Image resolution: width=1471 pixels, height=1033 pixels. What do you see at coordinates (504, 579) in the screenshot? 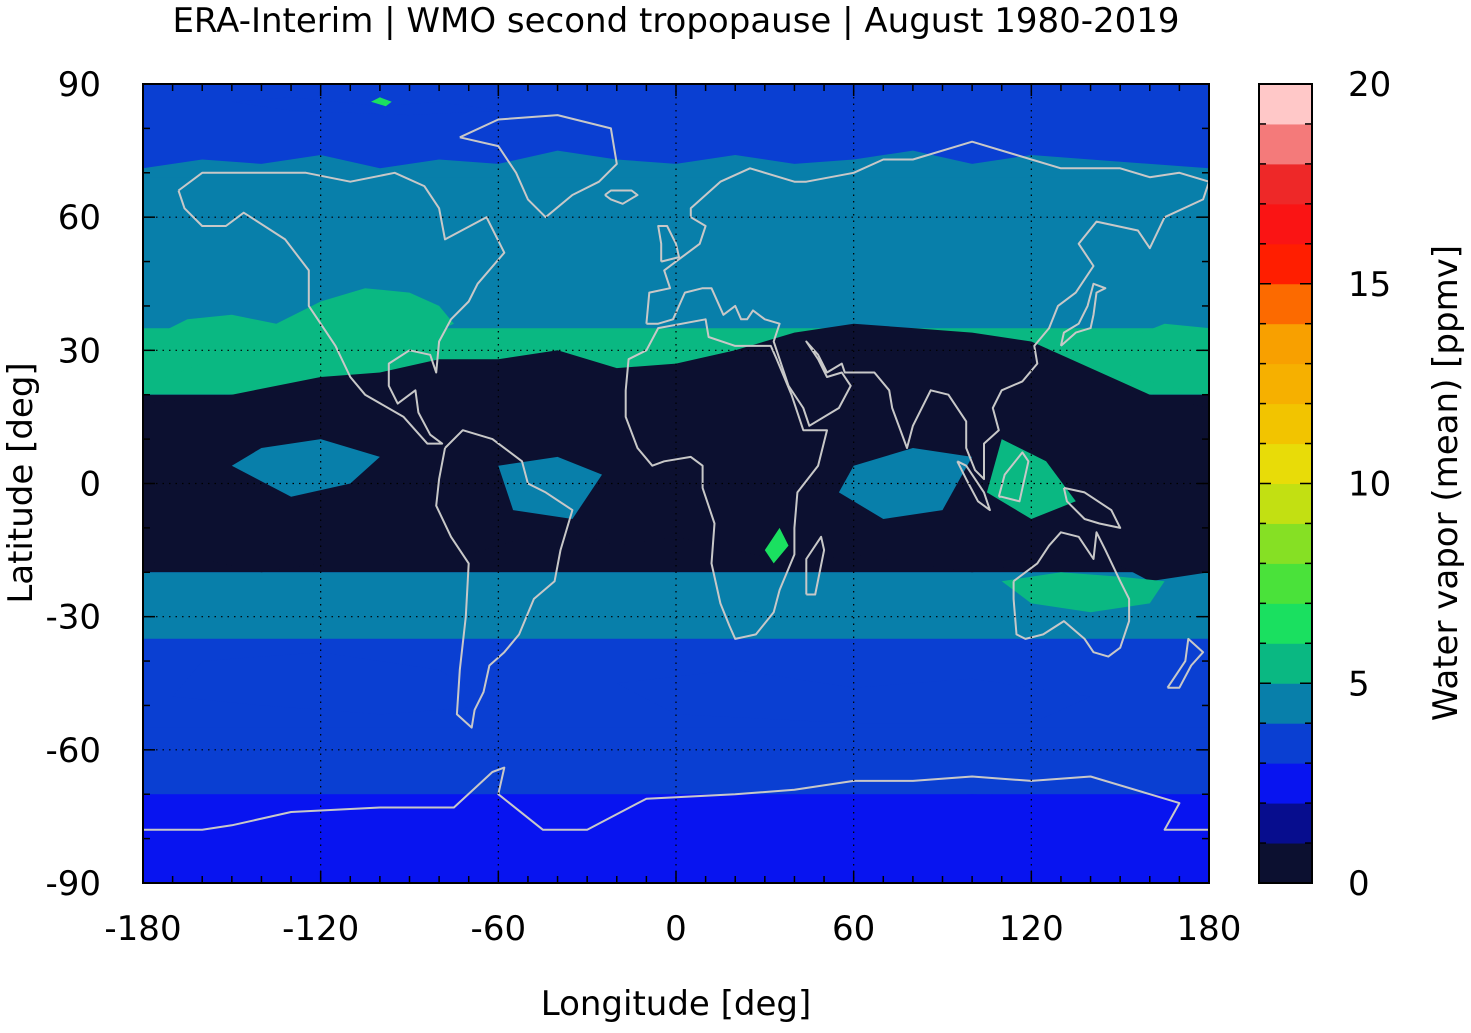
I see `south-america-coast` at bounding box center [504, 579].